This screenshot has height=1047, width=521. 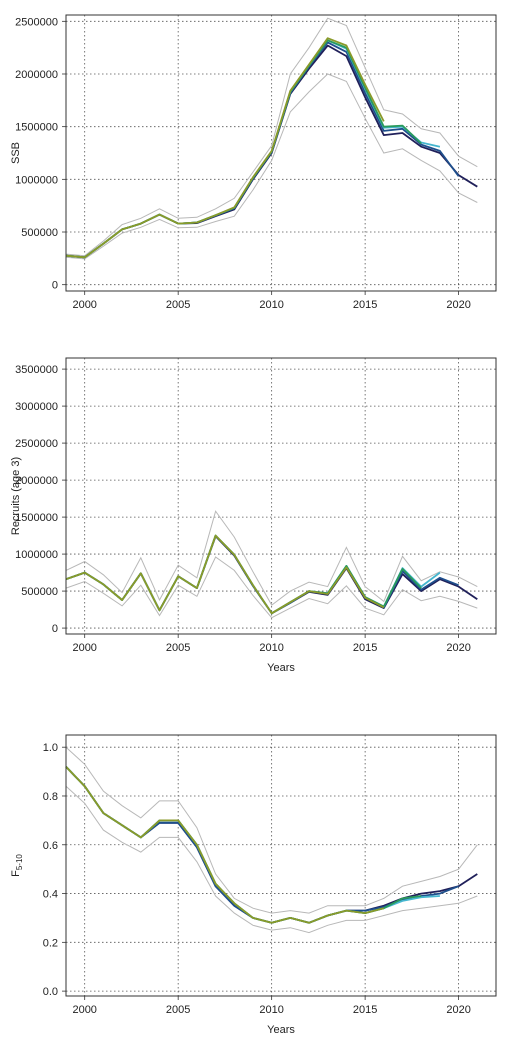 I want to click on y-tick-label: 0.2, so click(x=50, y=943).